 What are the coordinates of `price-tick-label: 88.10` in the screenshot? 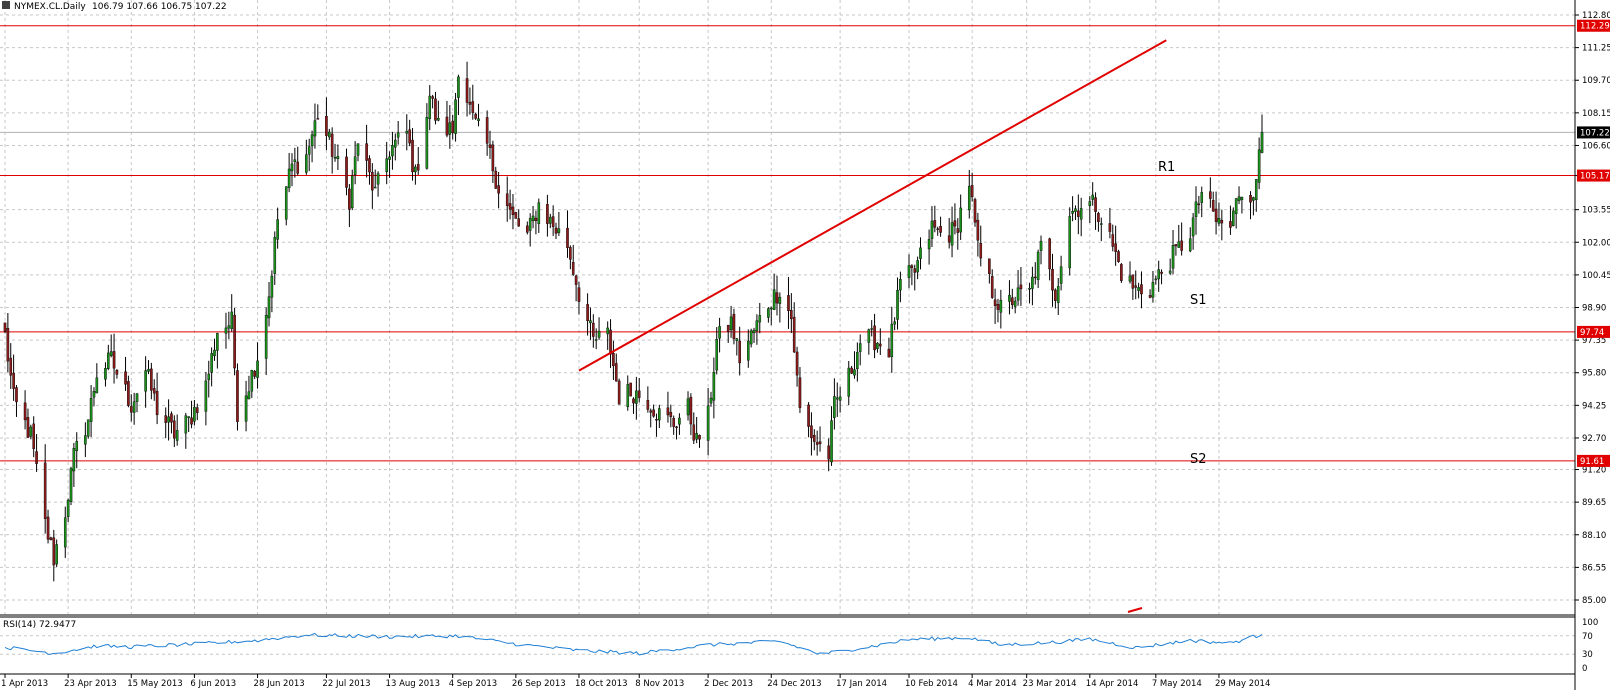 It's located at (1594, 536).